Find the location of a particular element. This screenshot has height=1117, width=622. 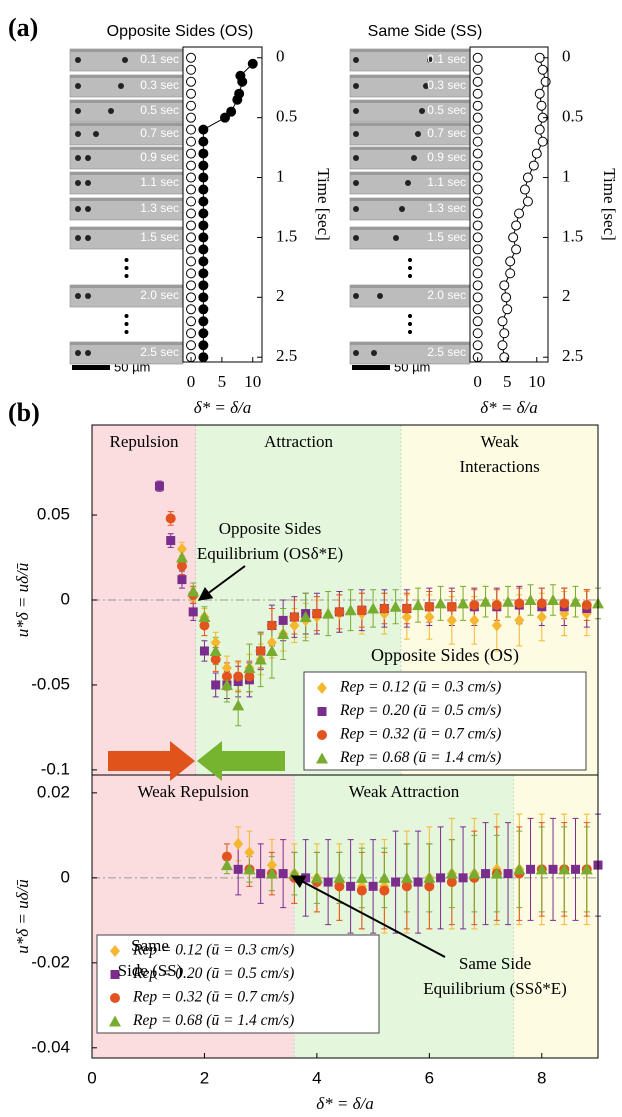

y-tick-label: 1.5 is located at coordinates (286, 235).